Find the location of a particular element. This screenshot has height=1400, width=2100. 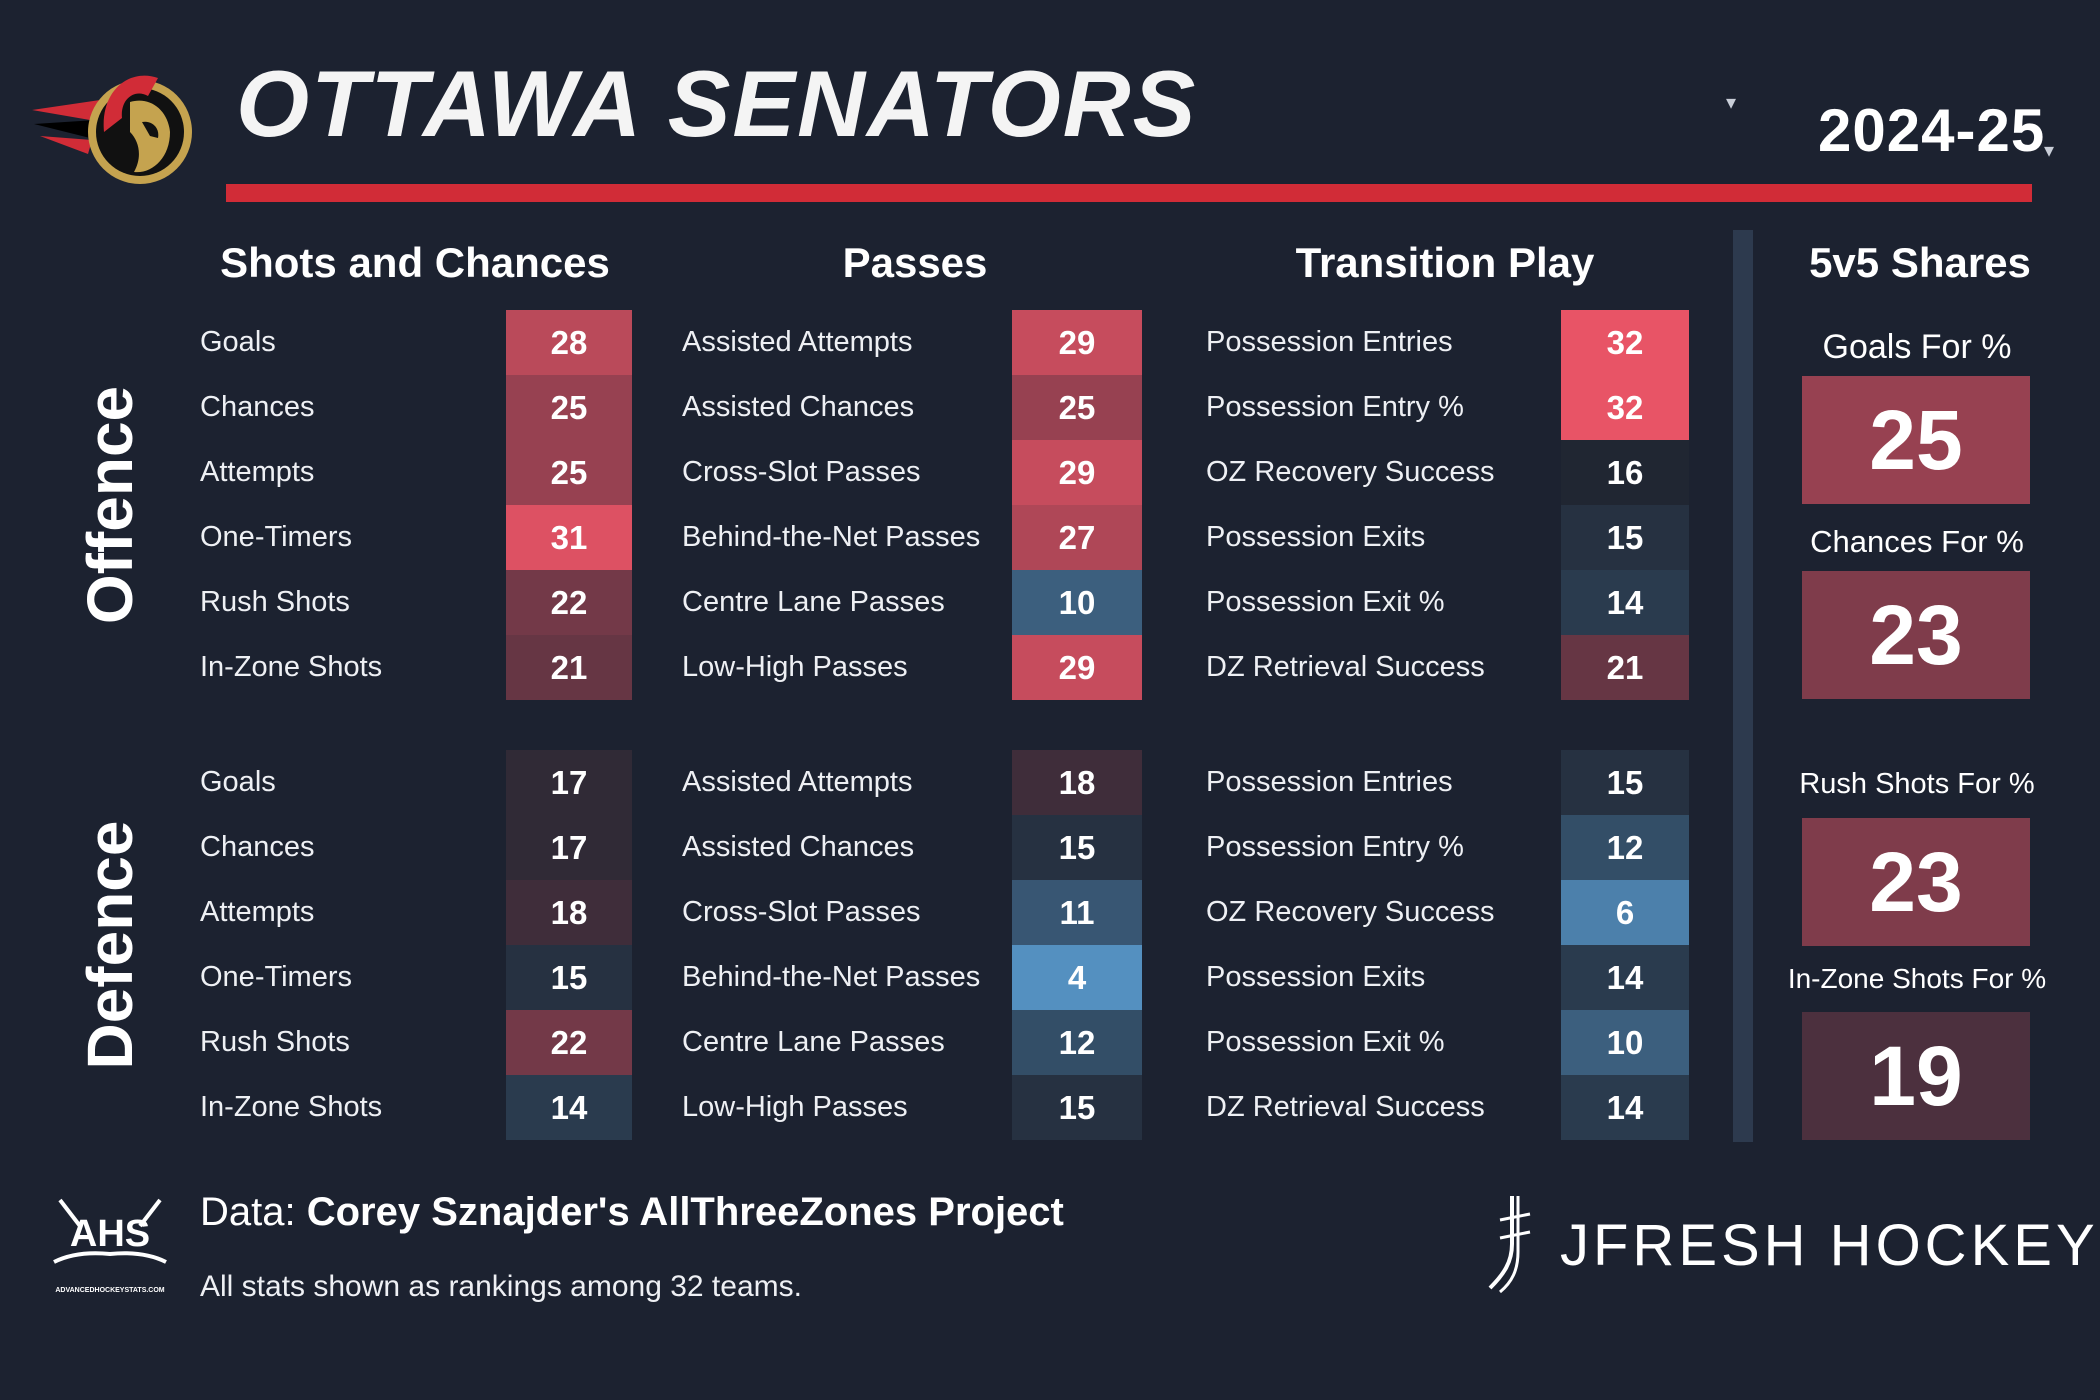

stat-row: Goals 17 is located at coordinates (1050, 782).